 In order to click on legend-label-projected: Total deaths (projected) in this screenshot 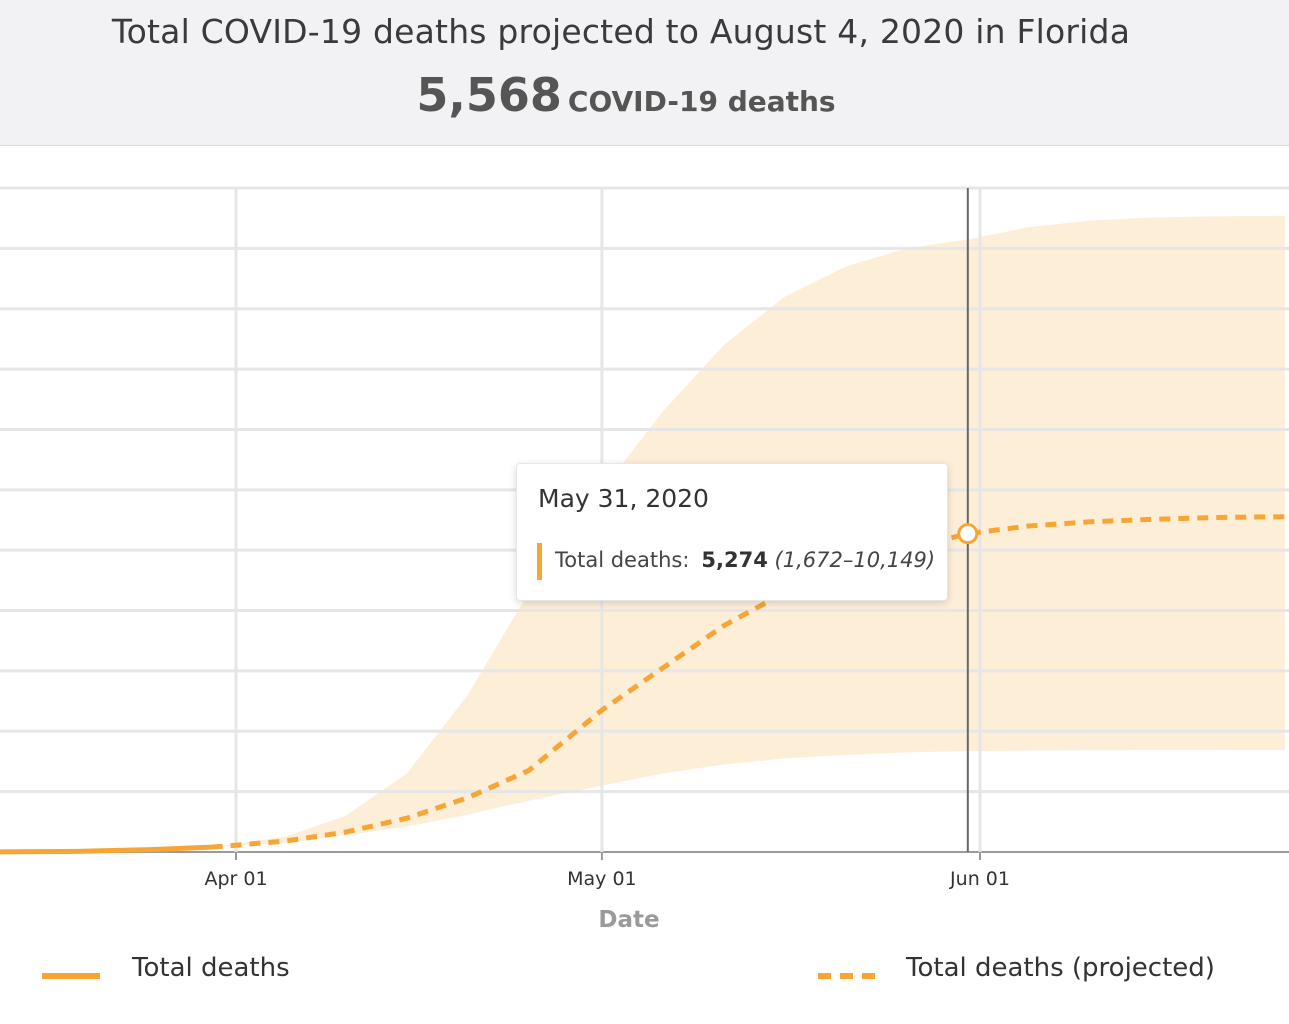, I will do `click(1060, 968)`.